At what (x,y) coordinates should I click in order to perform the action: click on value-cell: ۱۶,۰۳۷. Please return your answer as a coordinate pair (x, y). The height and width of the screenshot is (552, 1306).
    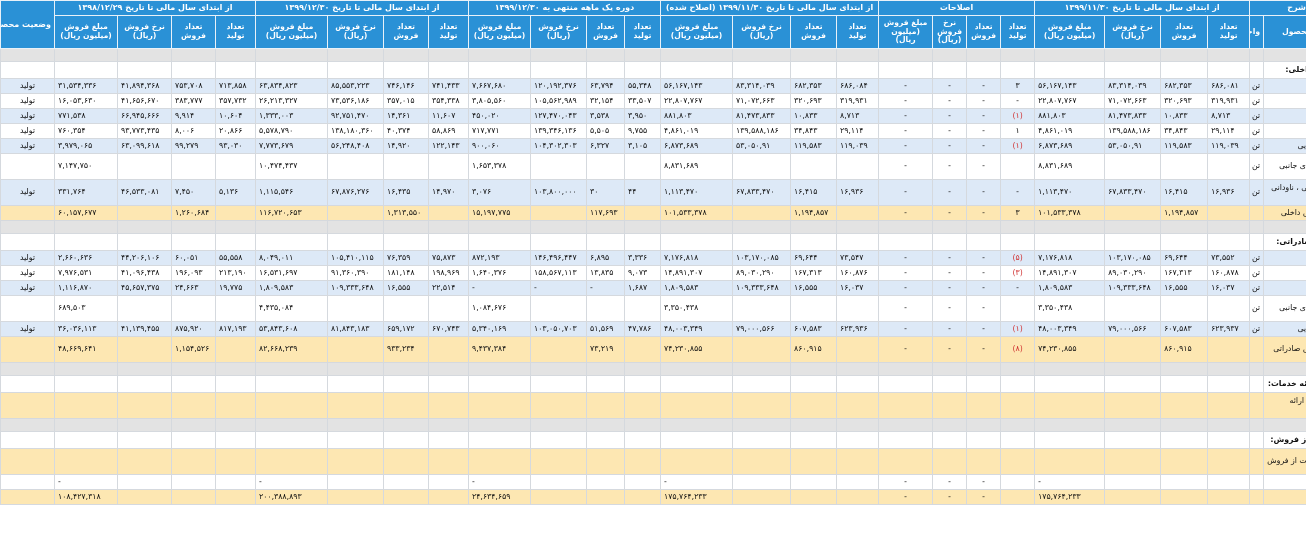
    Looking at the image, I should click on (1229, 288).